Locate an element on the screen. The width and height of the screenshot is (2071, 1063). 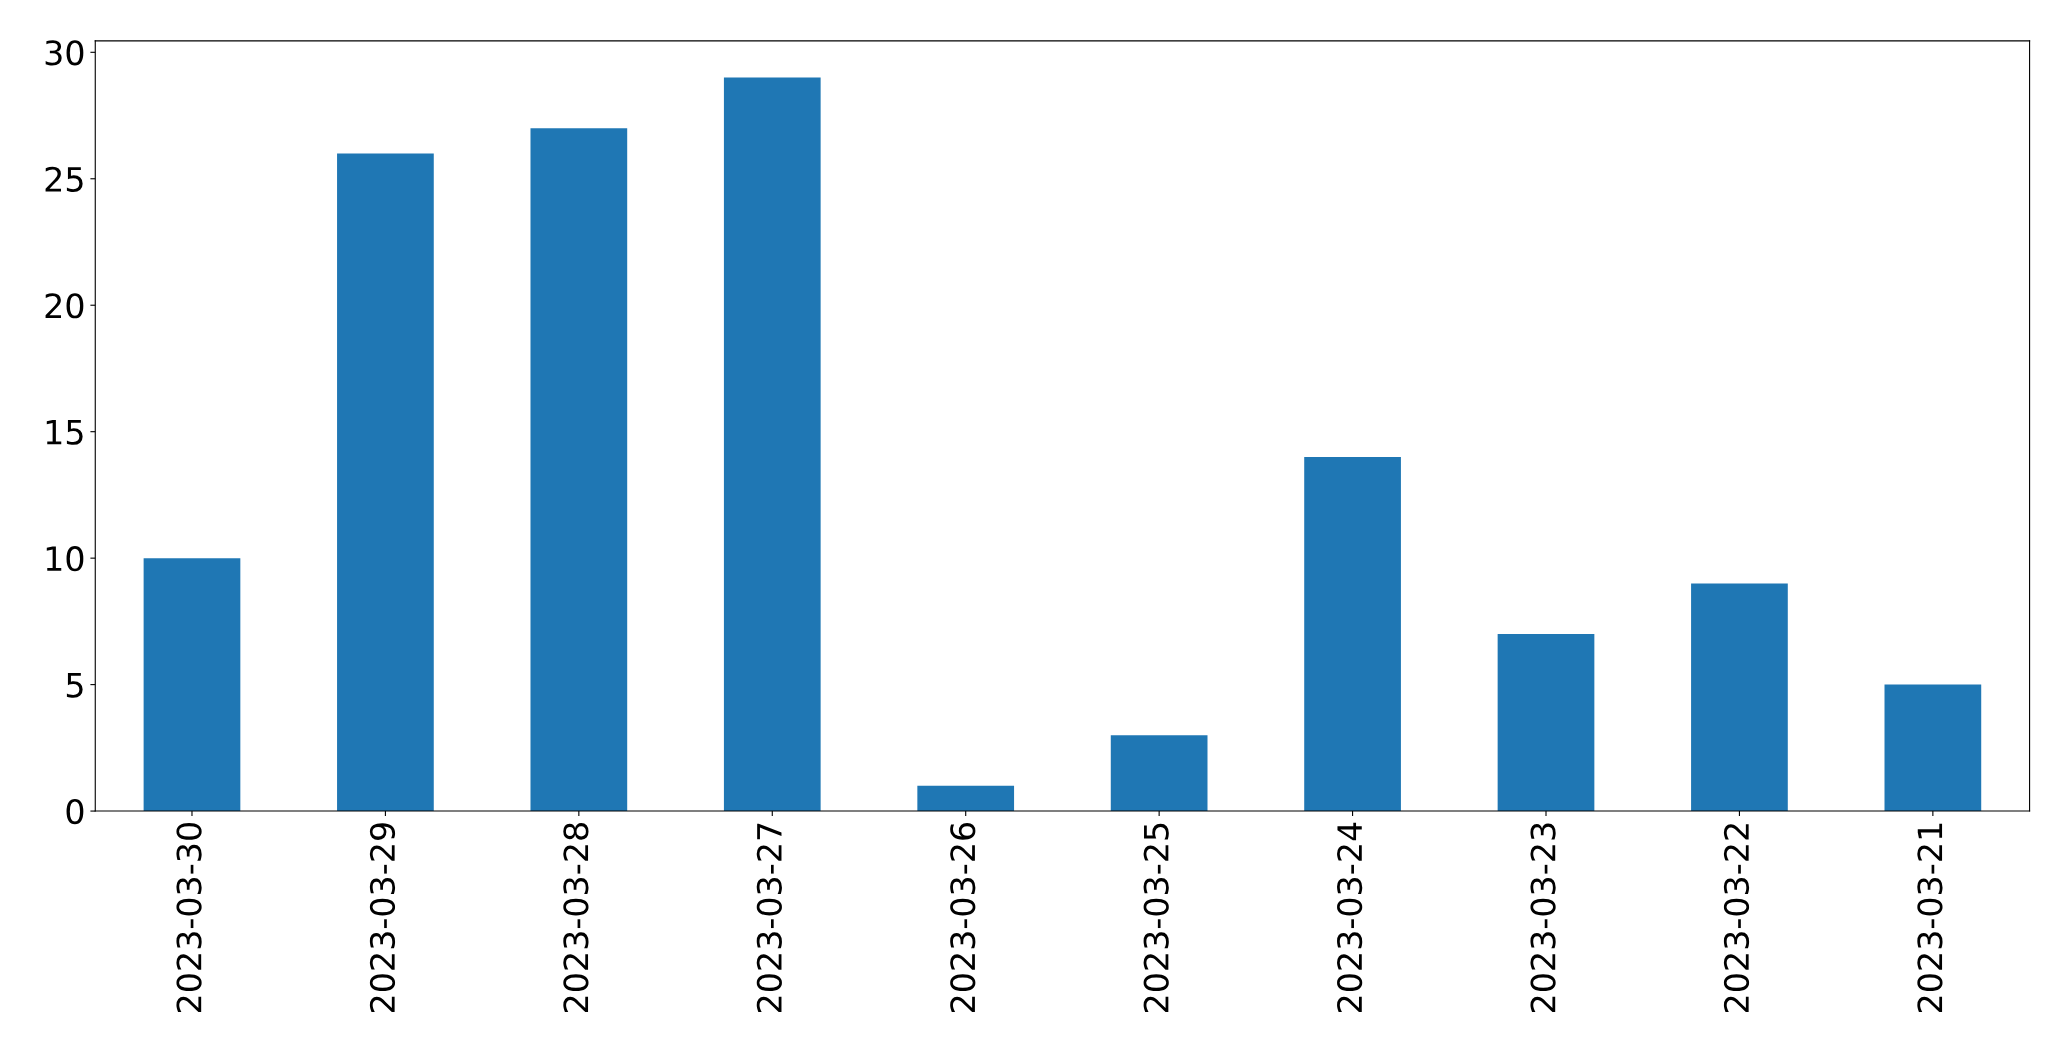
x-tick-label: 2023-03-26 is located at coordinates (963, 917).